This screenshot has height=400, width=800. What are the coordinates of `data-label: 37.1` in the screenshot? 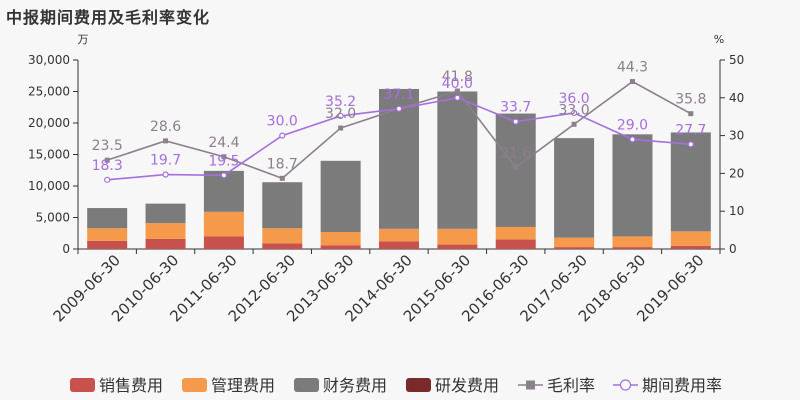 It's located at (398, 95).